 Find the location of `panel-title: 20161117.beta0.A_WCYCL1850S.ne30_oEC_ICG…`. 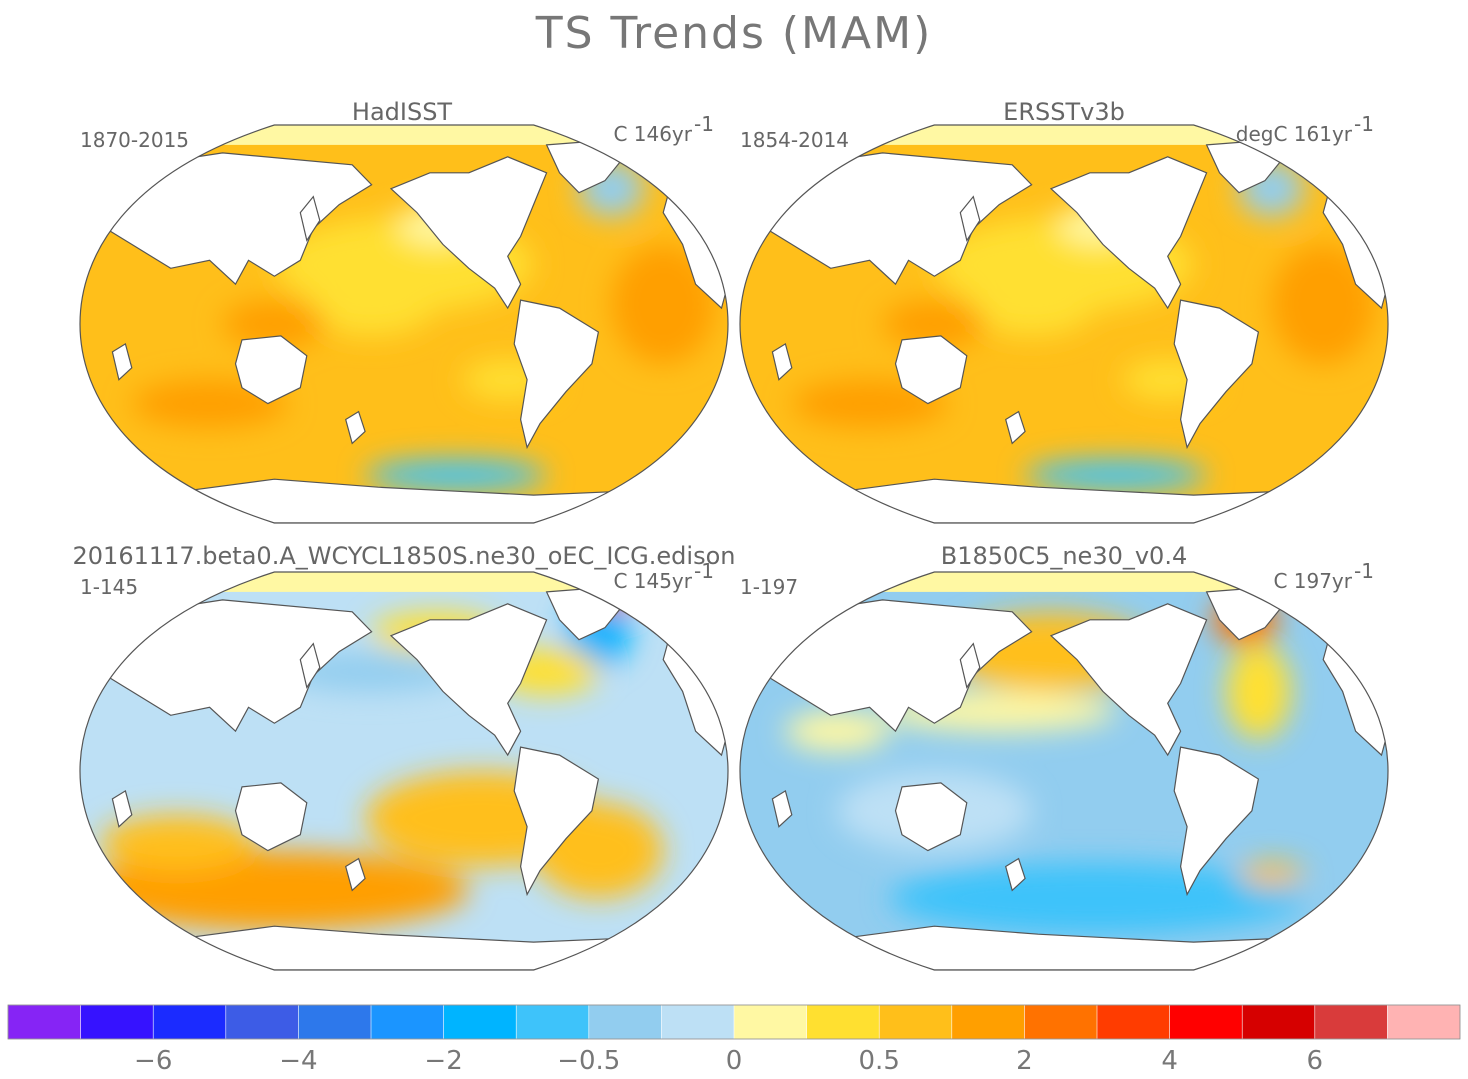

panel-title: 20161117.beta0.A_WCYCL1850S.ne30_oEC_ICG… is located at coordinates (404, 556).